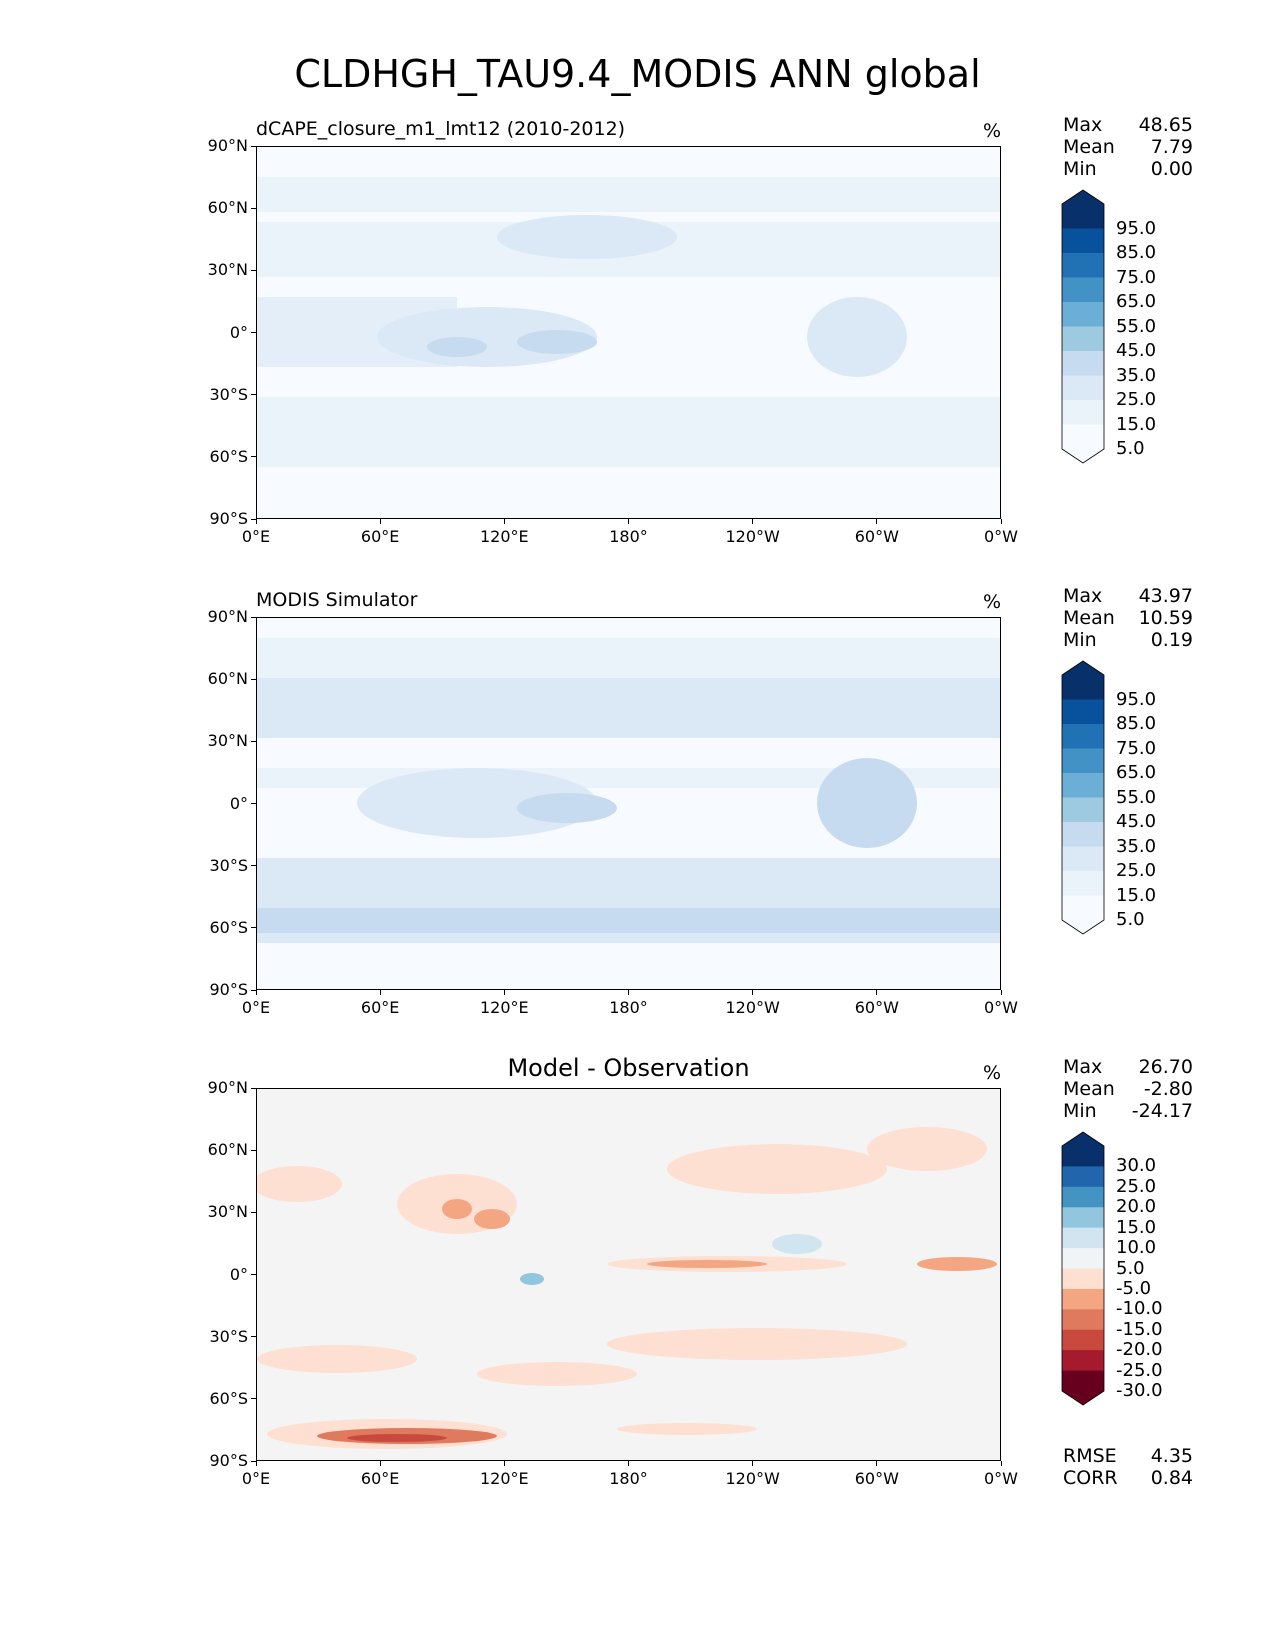  Describe the element at coordinates (628, 332) in the screenshot. I see `map-model` at that location.